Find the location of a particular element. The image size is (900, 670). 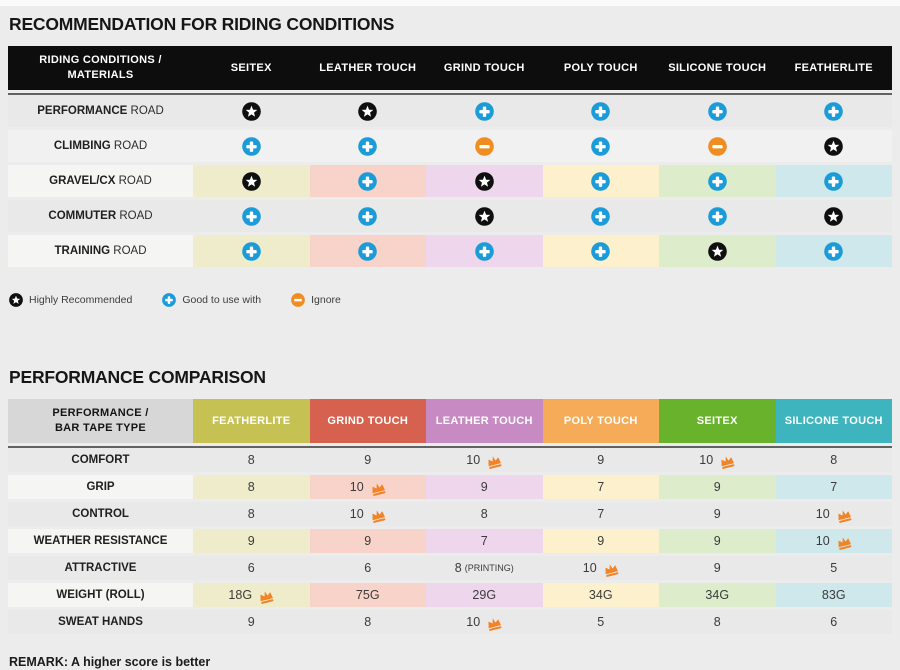

performance-header-poly-touch: POLY TOUCH is located at coordinates (600, 421).